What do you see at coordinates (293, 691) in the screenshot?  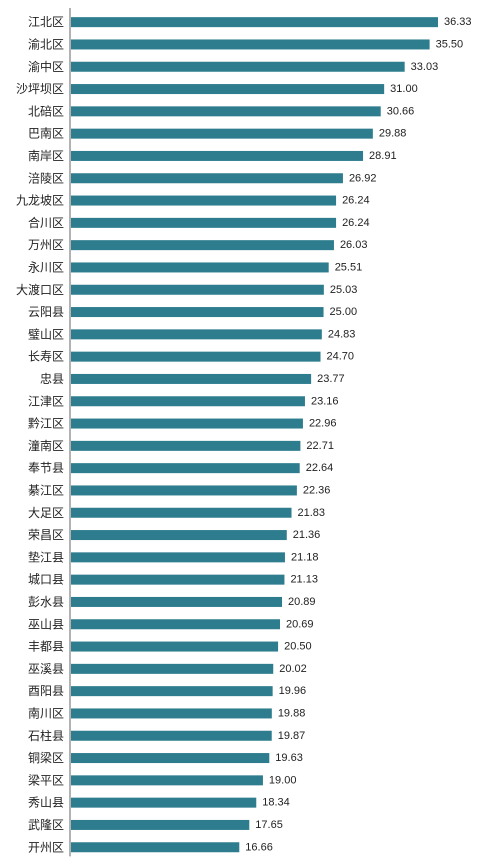 I see `value-label: 19.96` at bounding box center [293, 691].